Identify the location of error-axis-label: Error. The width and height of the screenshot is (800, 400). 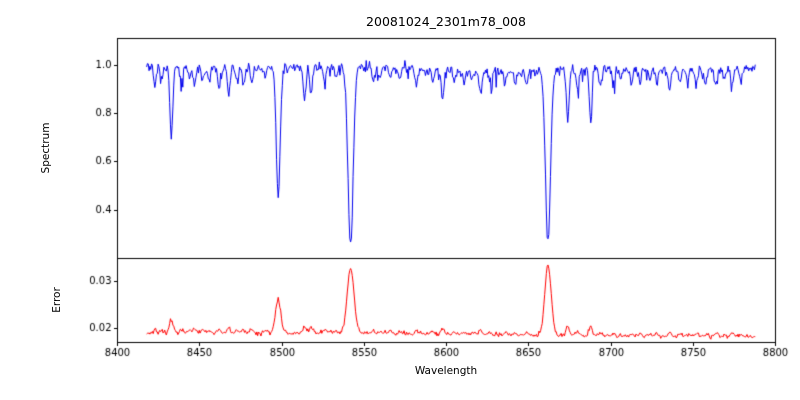
(57, 300).